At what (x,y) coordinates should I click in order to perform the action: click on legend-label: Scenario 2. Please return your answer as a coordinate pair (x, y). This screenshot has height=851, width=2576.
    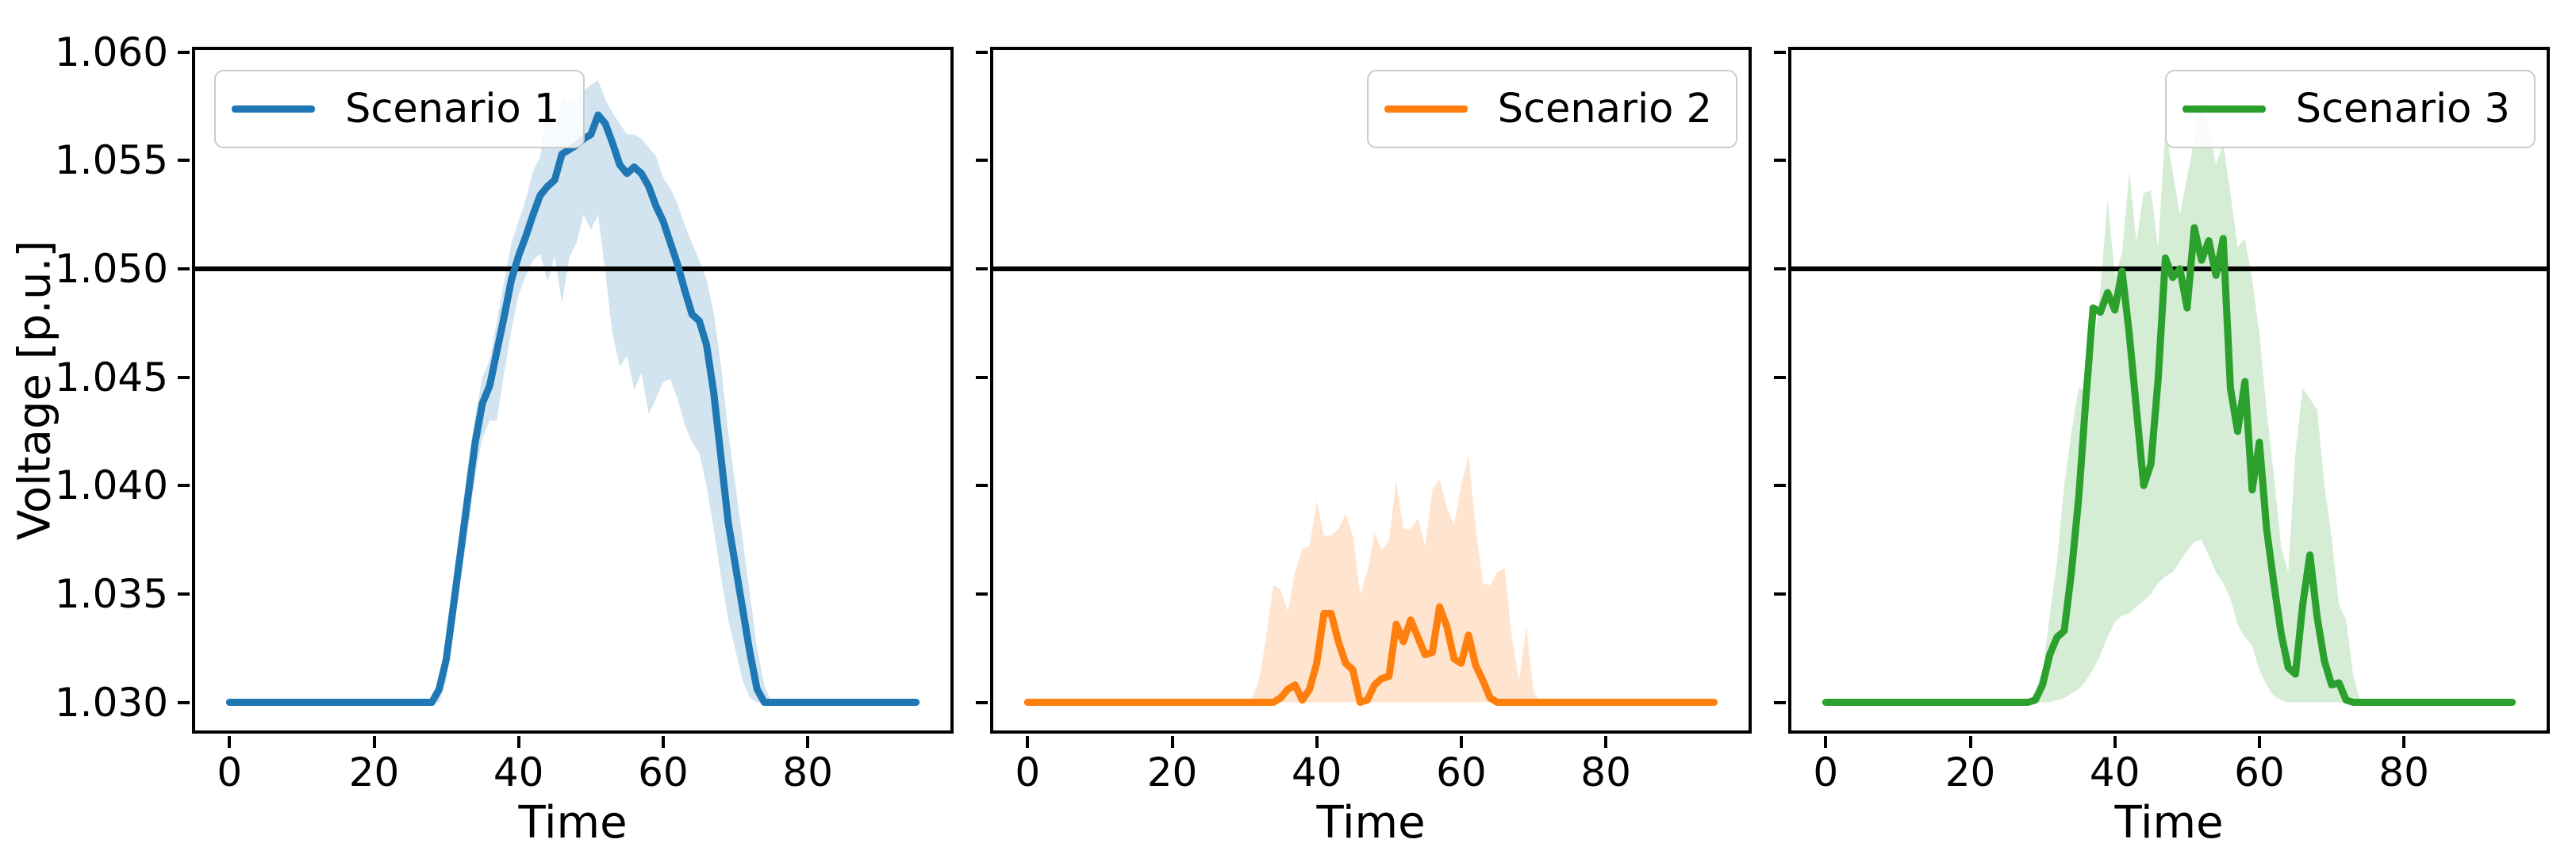
    Looking at the image, I should click on (1604, 109).